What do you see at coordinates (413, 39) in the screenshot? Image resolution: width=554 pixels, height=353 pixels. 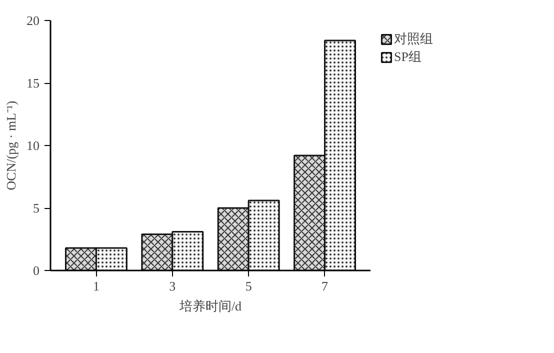 I see `legend-label: 对照组` at bounding box center [413, 39].